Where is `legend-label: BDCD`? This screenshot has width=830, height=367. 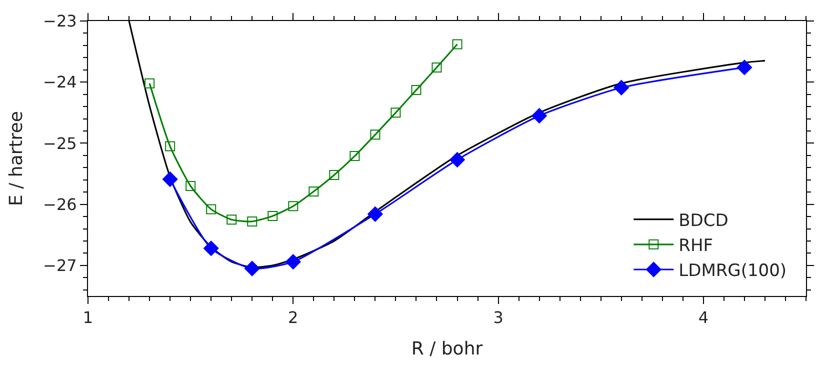 legend-label: BDCD is located at coordinates (703, 220).